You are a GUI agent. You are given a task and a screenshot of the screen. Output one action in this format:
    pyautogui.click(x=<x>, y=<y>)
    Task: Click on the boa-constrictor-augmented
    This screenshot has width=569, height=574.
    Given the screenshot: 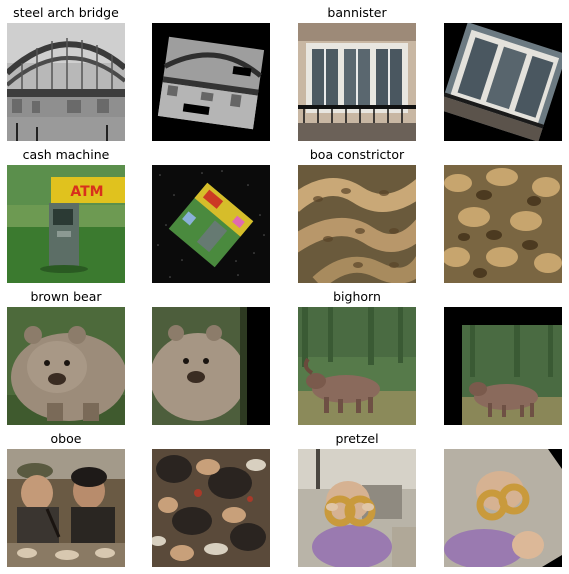 What is the action you would take?
    pyautogui.click(x=503, y=224)
    